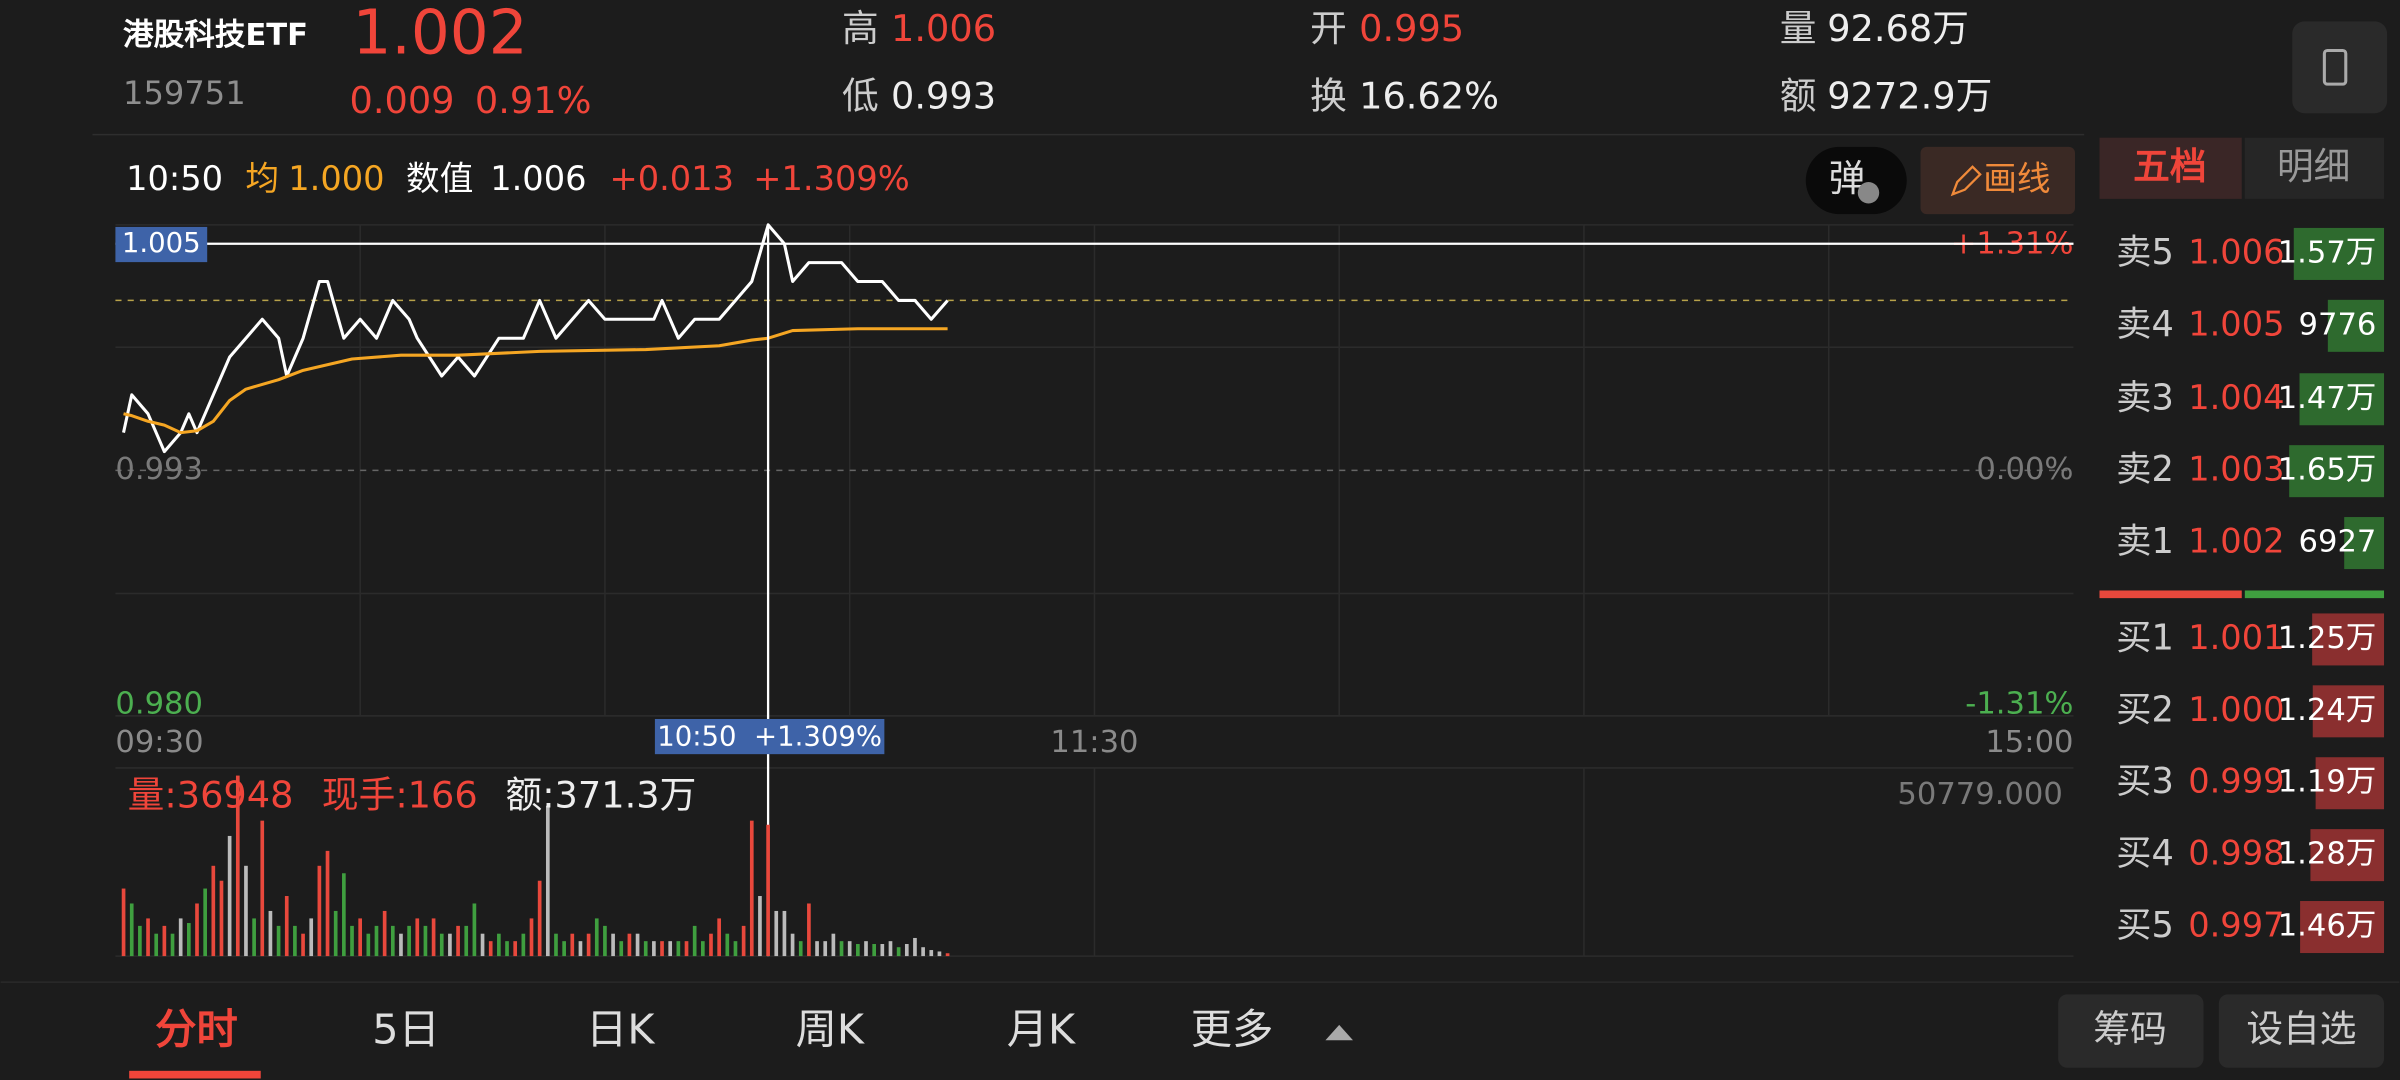 Image resolution: width=2400 pixels, height=1080 pixels. I want to click on level-label: 买1, so click(2145, 637).